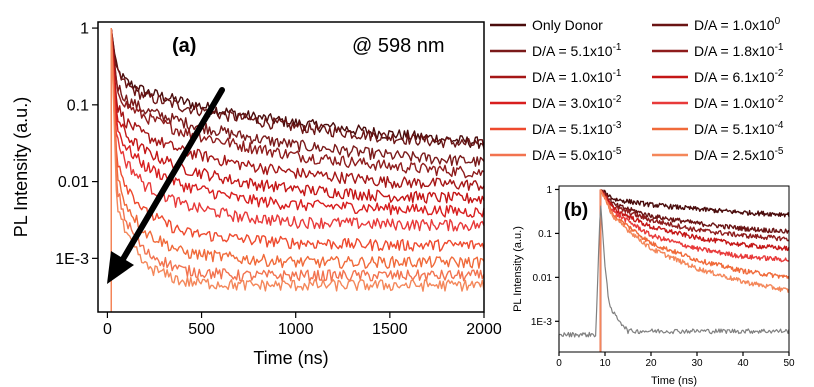 This screenshot has width=814, height=387. Describe the element at coordinates (390, 329) in the screenshot. I see `x-tick-label: 1500` at that location.